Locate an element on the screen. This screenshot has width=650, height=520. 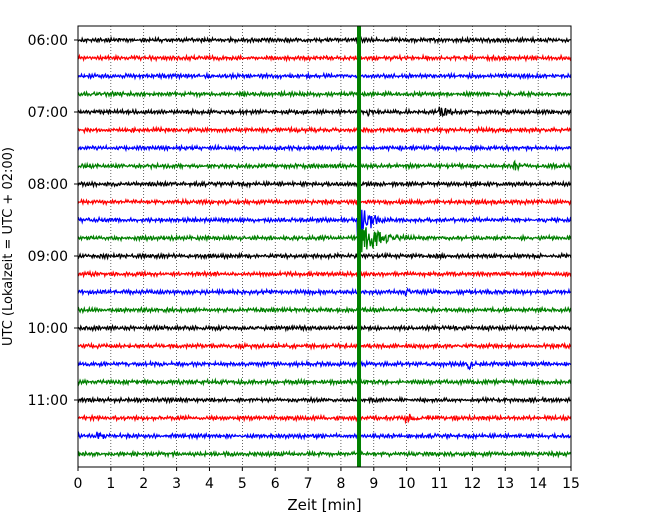
trace-11:15 is located at coordinates (324, 419).